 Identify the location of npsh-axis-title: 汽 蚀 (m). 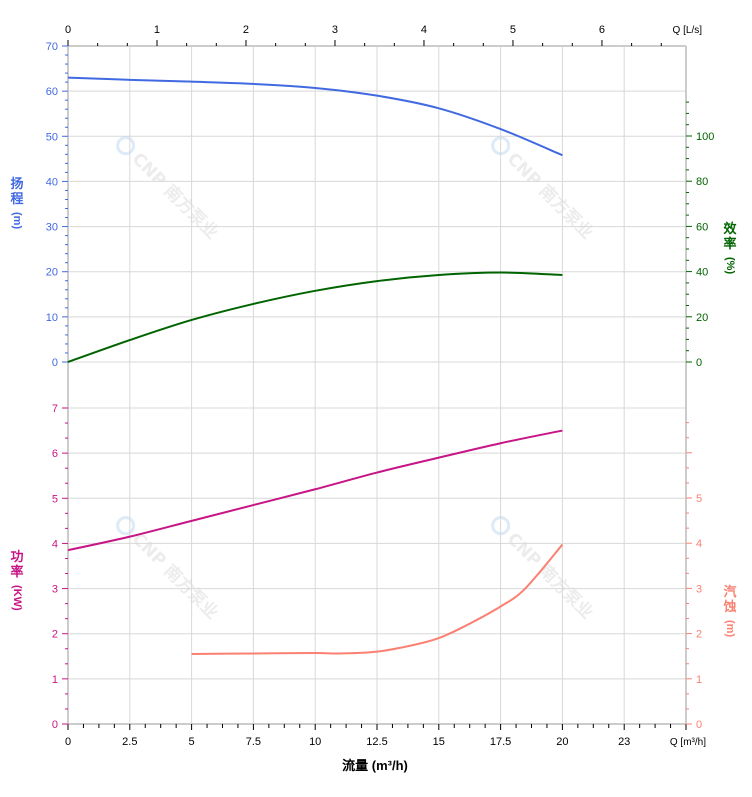
(730, 610).